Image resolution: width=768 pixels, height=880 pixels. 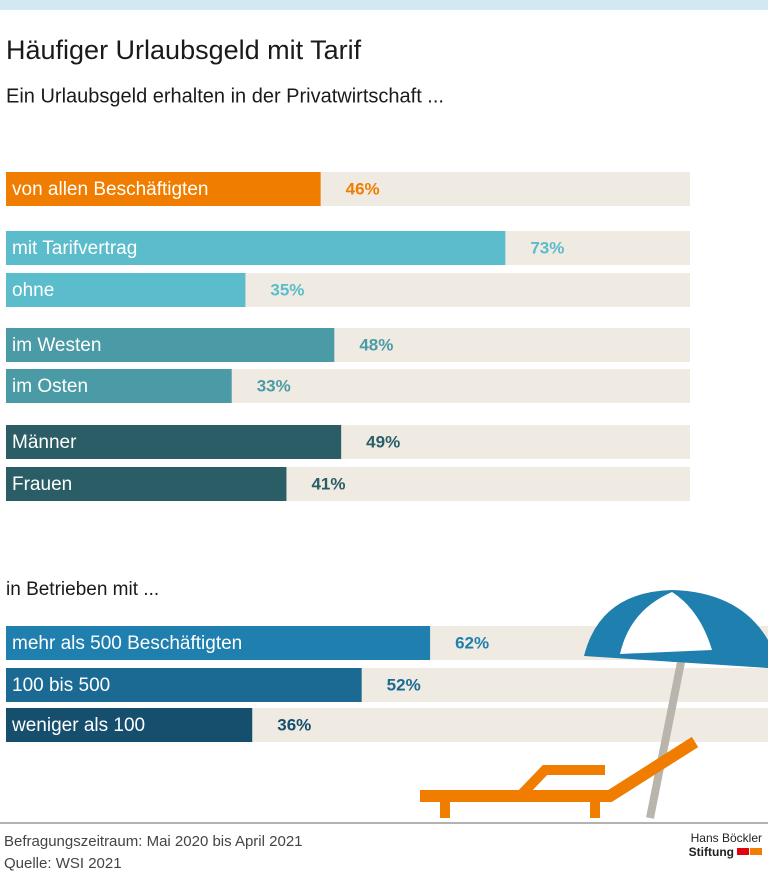 I want to click on value-label: 46%, so click(x=363, y=188).